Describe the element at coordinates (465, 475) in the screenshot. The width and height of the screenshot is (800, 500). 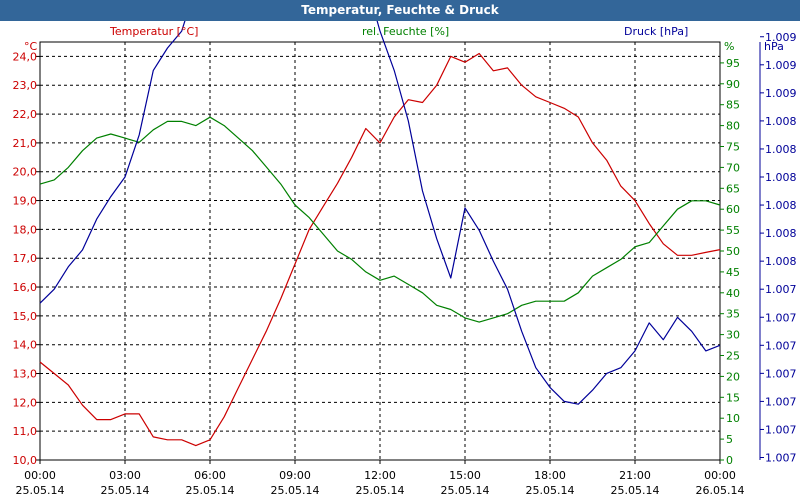
I see `x-tick-label-time: 15:00` at that location.